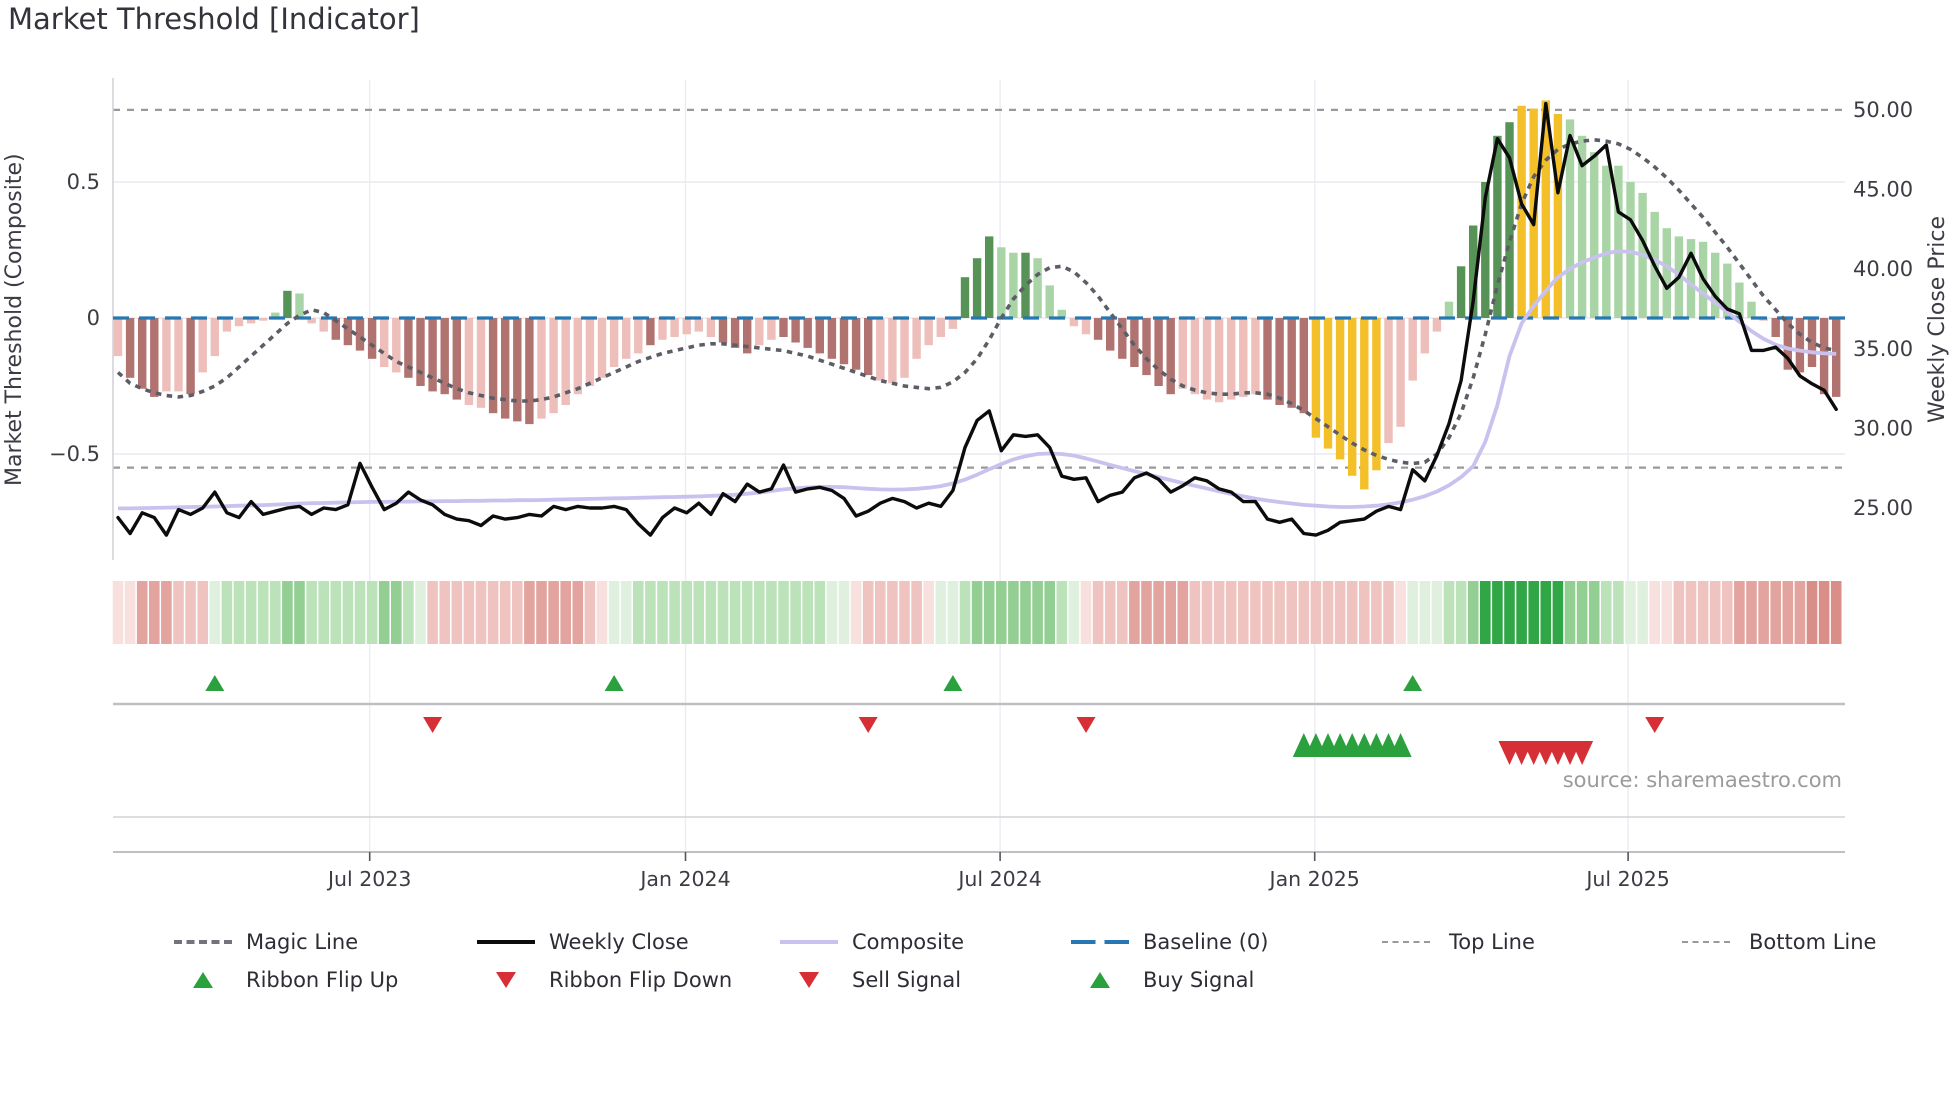 This screenshot has height=1102, width=1960. What do you see at coordinates (93, 318) in the screenshot?
I see `svg-text: 0` at bounding box center [93, 318].